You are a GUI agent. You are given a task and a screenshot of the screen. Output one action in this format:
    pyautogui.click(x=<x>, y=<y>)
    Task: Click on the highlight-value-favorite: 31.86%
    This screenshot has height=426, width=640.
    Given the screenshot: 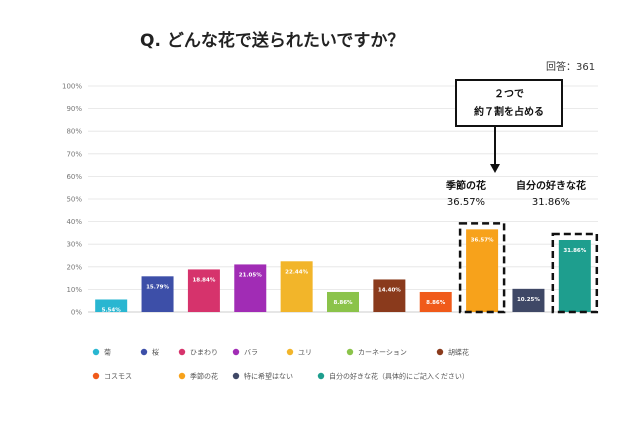 What is the action you would take?
    pyautogui.click(x=551, y=202)
    